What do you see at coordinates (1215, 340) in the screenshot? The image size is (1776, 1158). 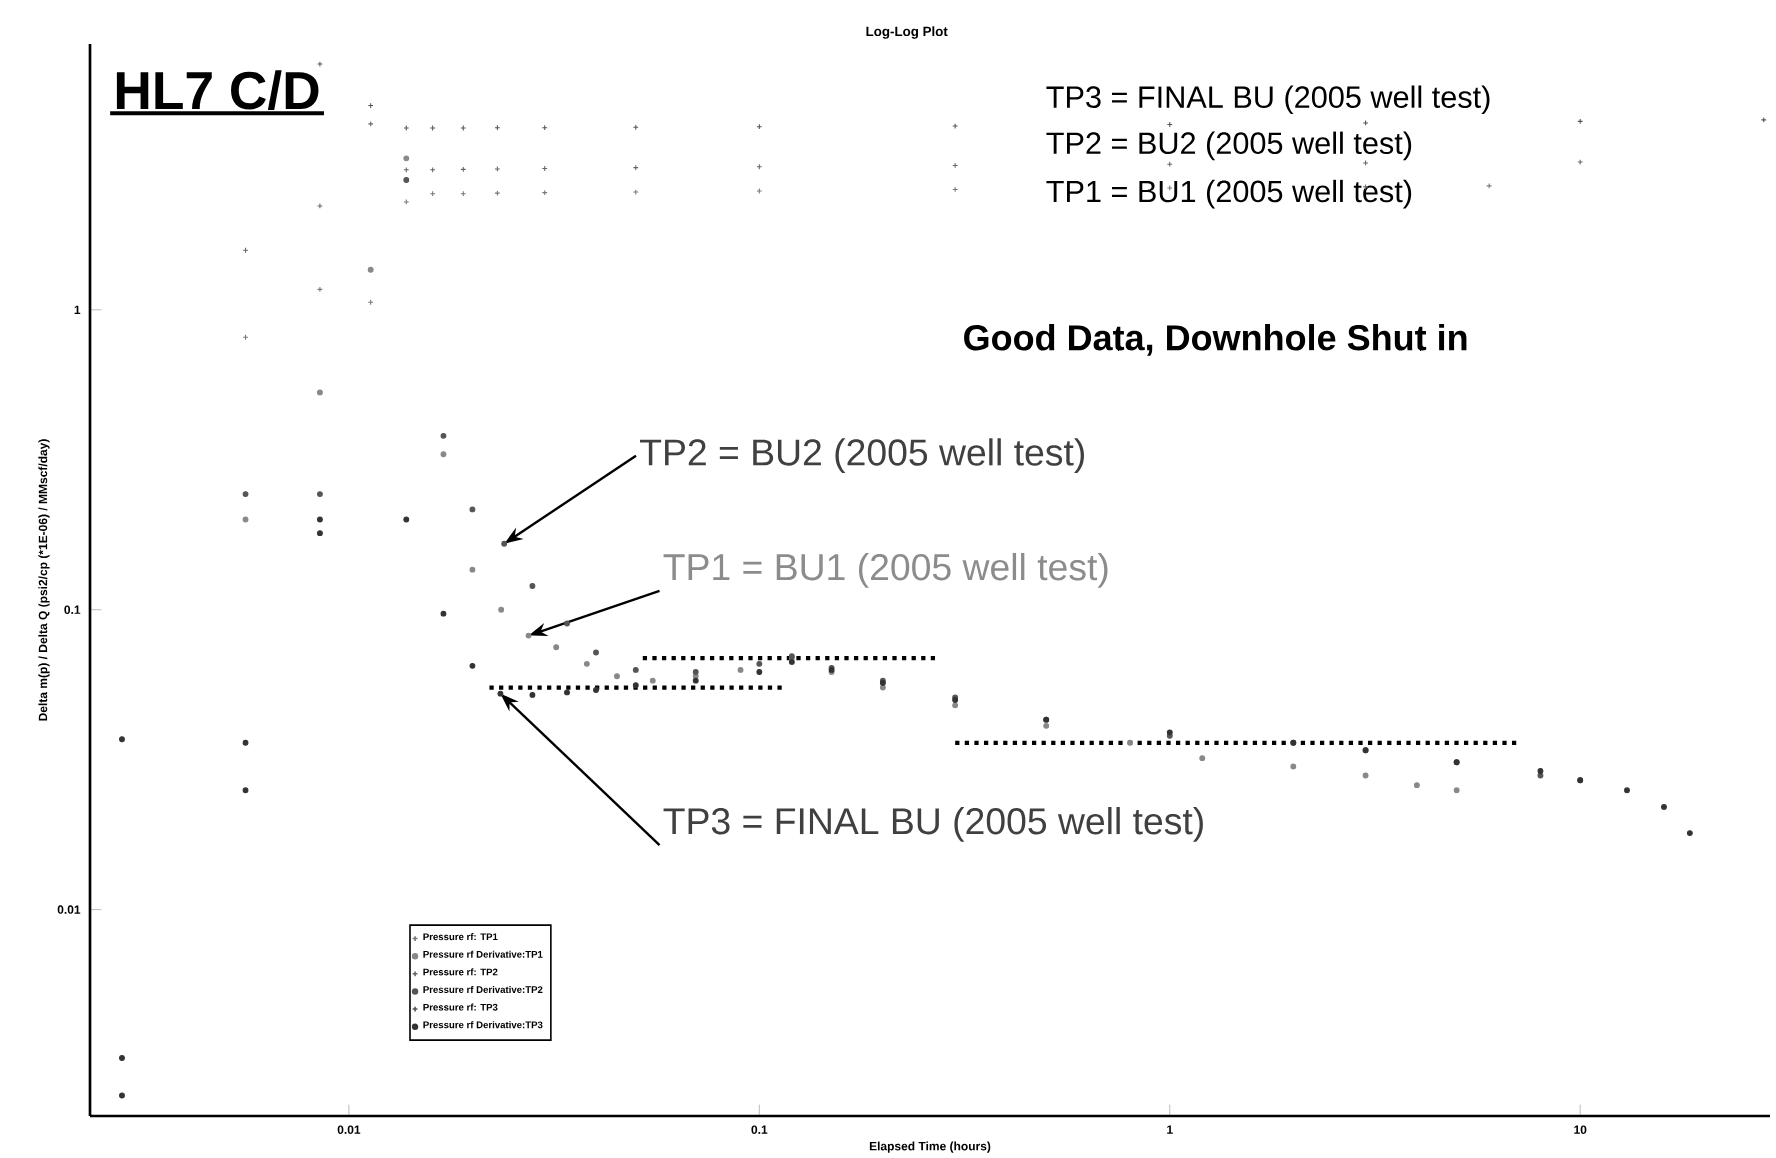 I see `annotation: Good Data, Downhole Shut in` at bounding box center [1215, 340].